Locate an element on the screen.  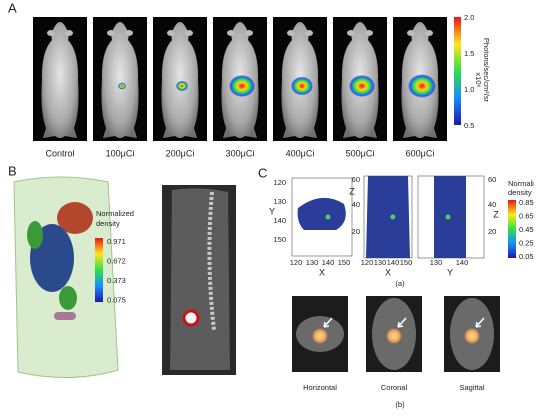
legend-tick: 0.25 is located at coordinates (526, 242).